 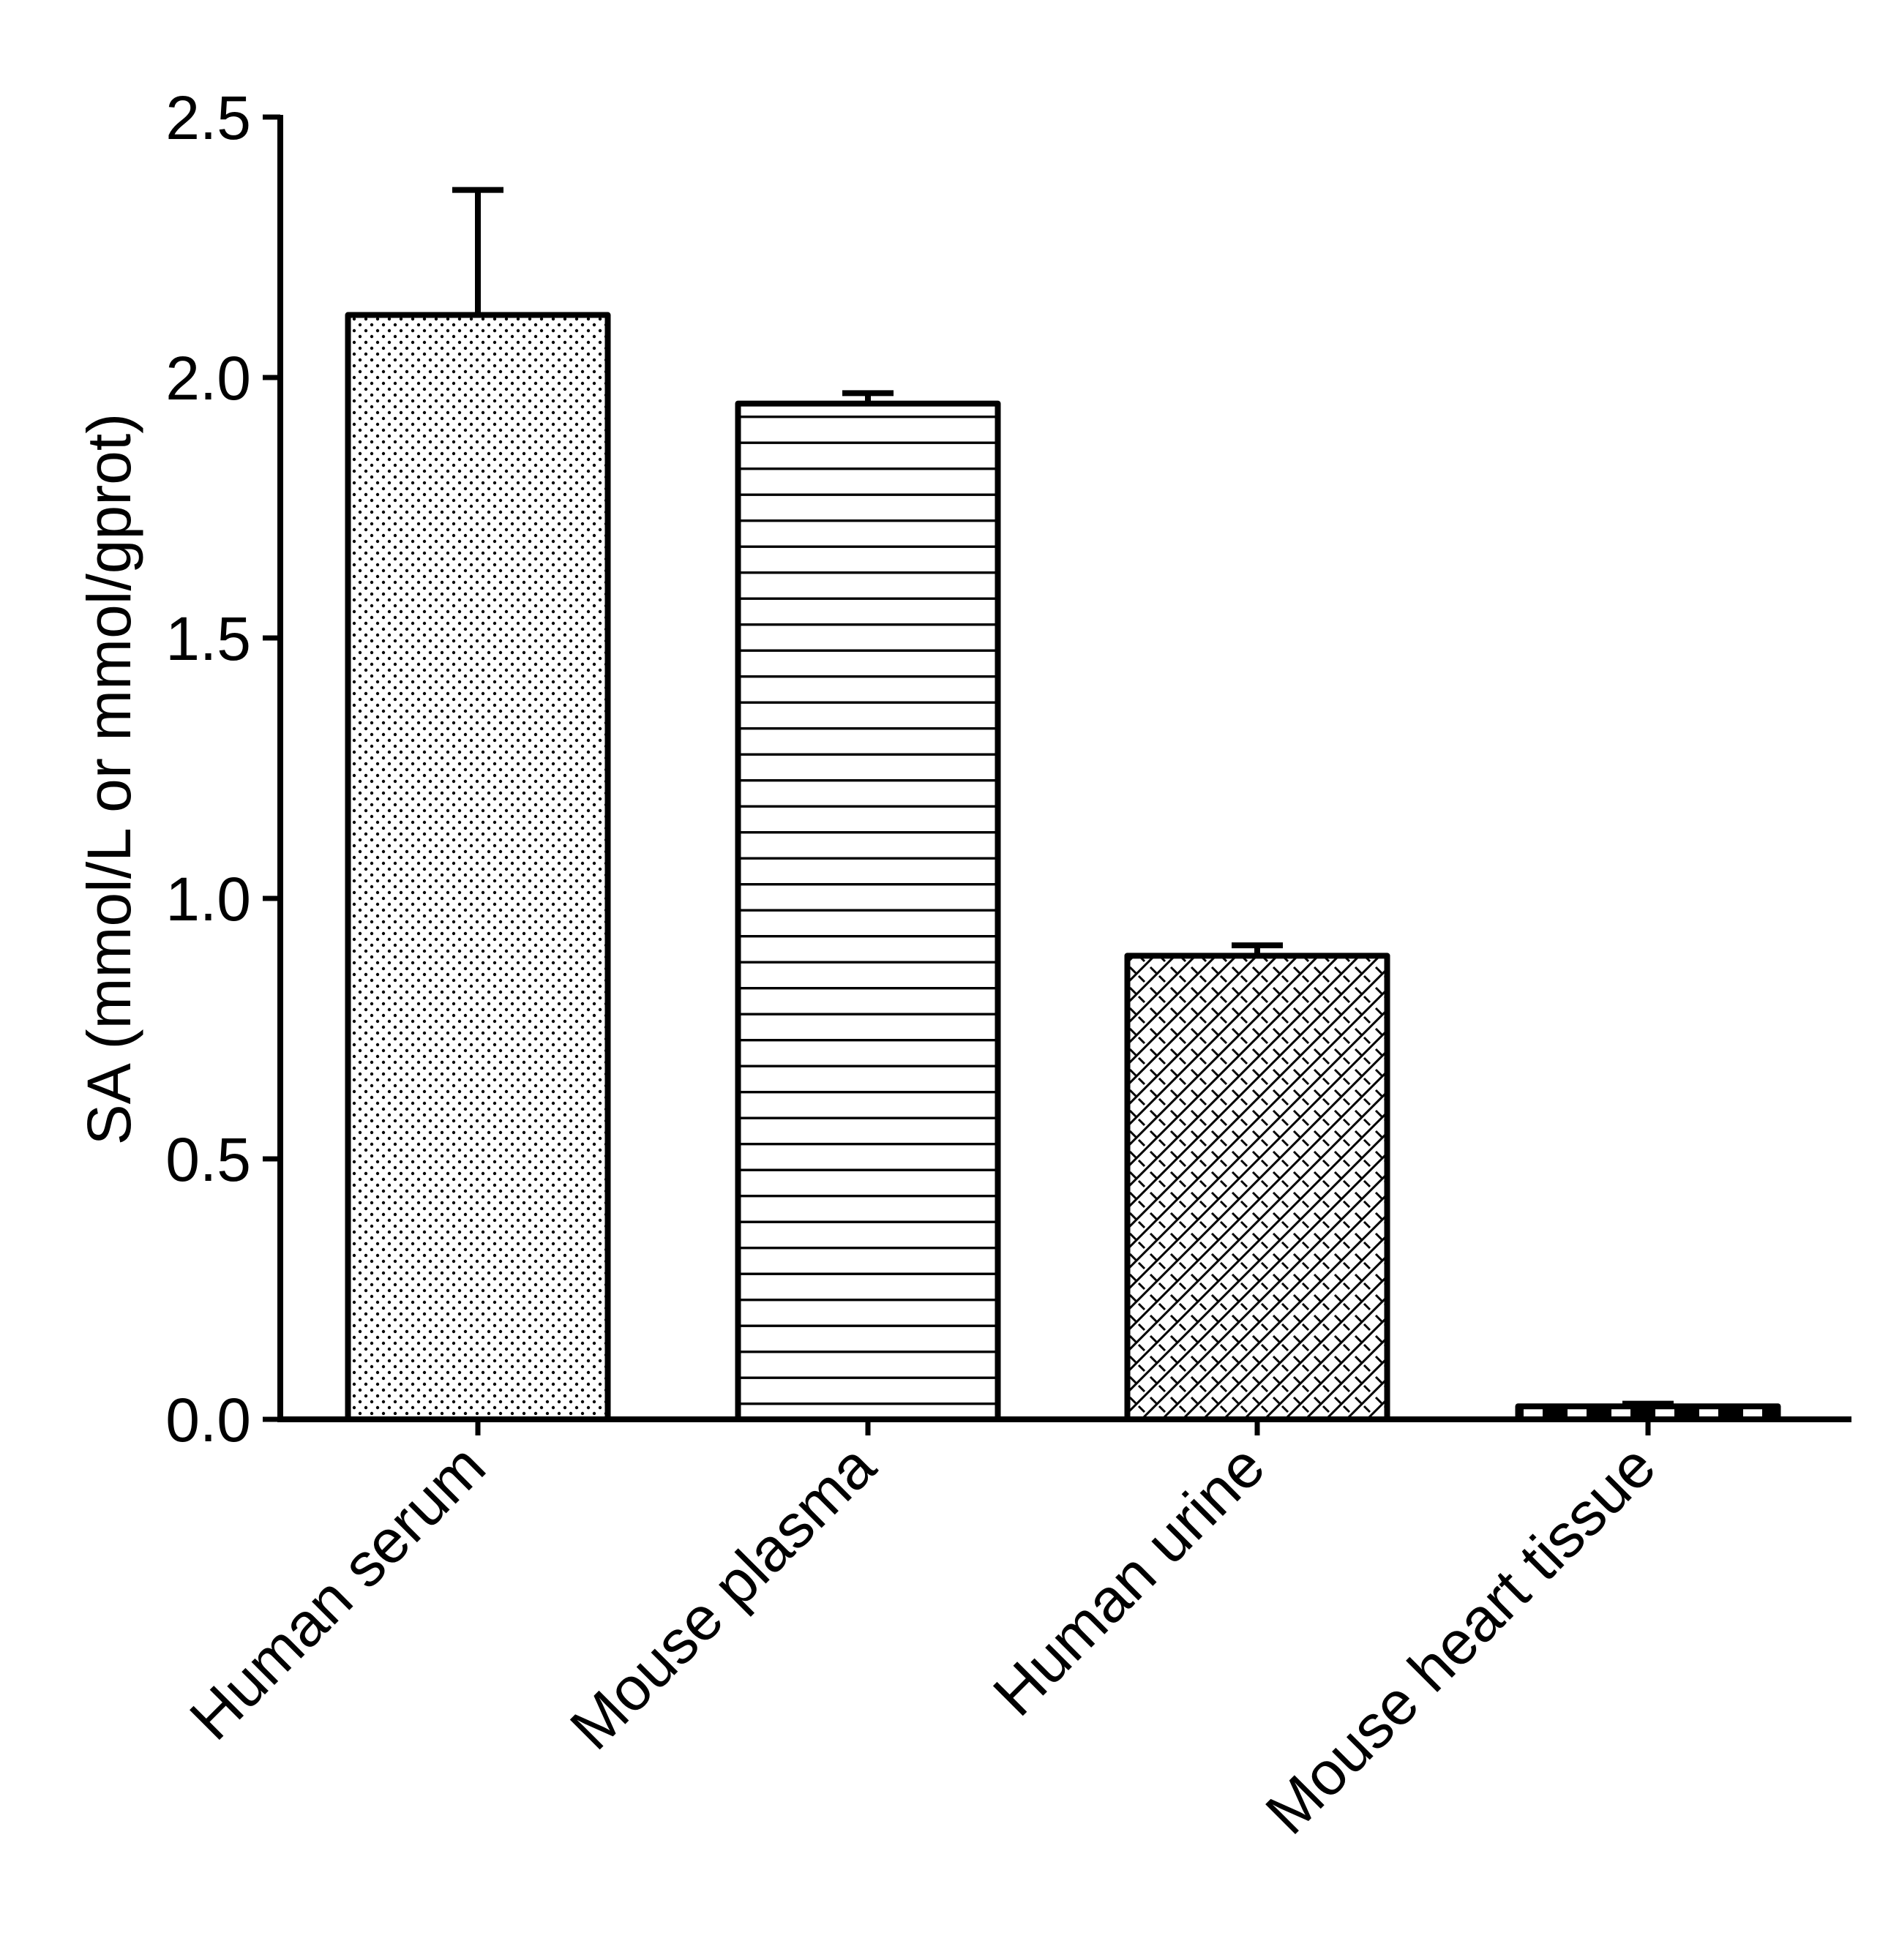 What do you see at coordinates (208, 899) in the screenshot?
I see `y-tick-label: 1.0` at bounding box center [208, 899].